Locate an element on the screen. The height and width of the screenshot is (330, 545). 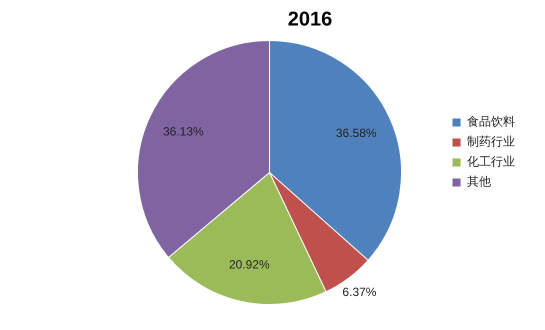
legend-label: 化工行业 is located at coordinates (491, 161).